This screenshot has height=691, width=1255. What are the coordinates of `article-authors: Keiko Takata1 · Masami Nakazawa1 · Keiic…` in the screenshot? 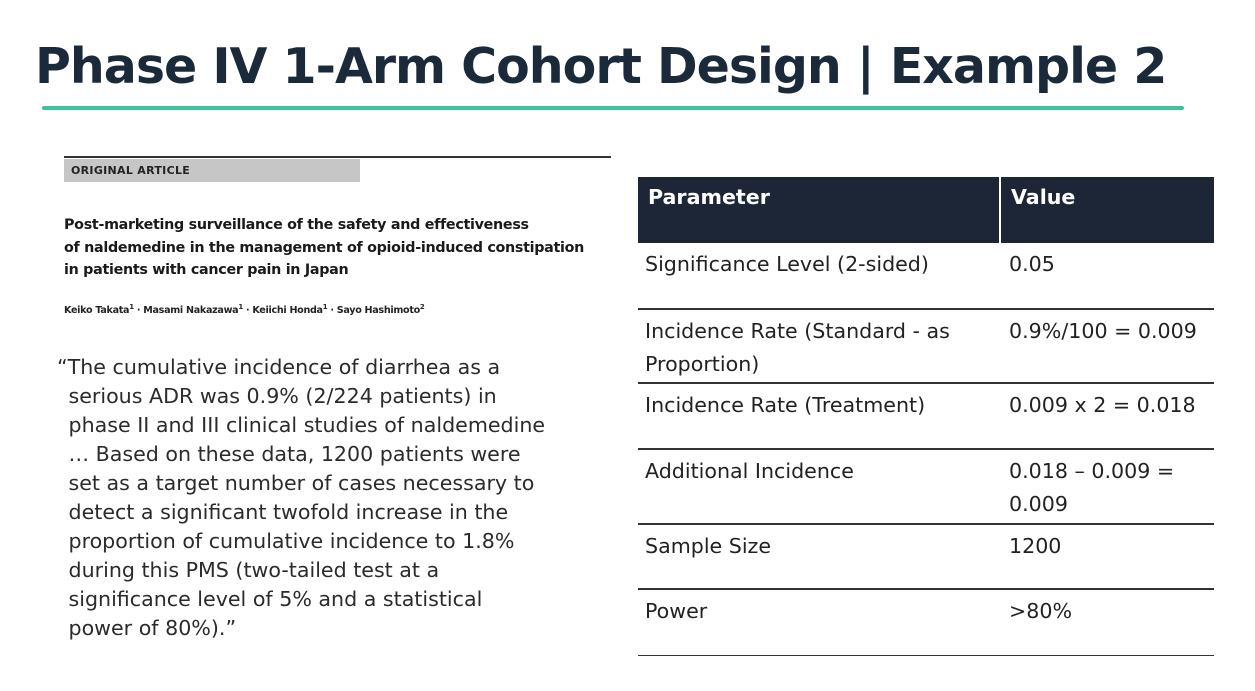 It's located at (244, 309).